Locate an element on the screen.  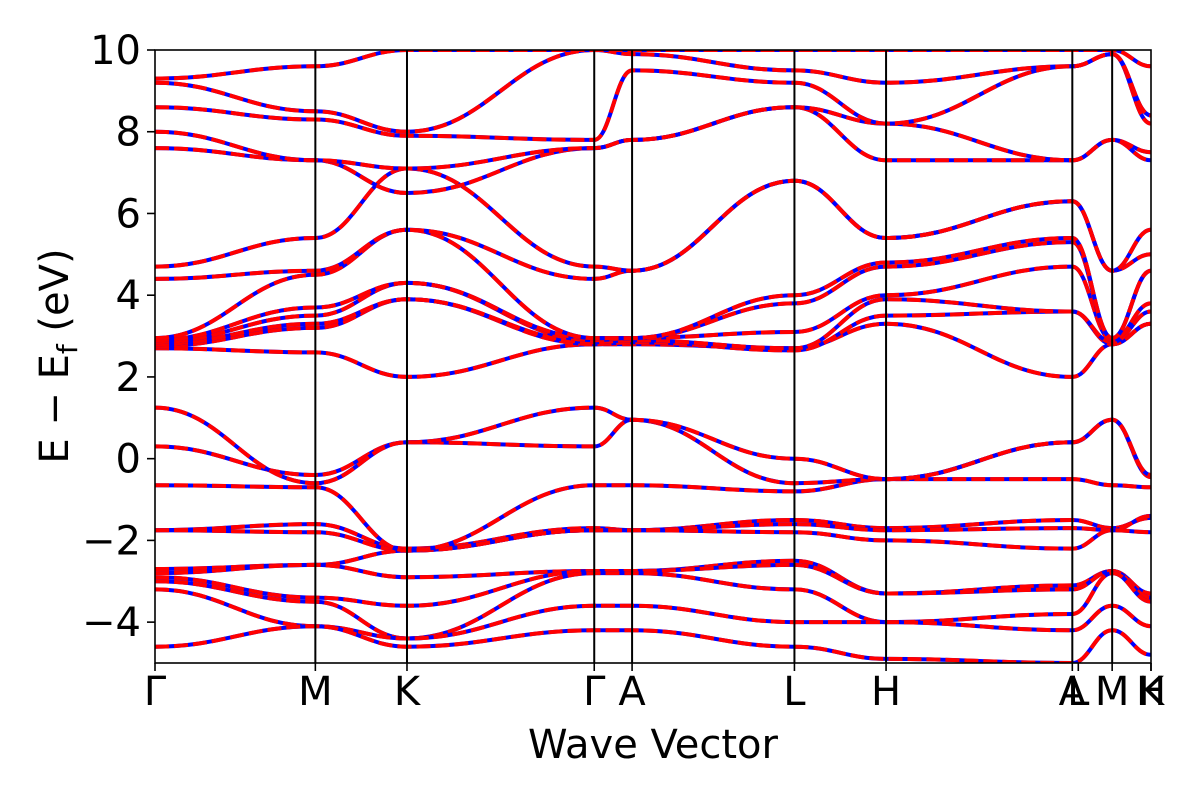
band-18-dashed-line is located at coordinates (653, 219).